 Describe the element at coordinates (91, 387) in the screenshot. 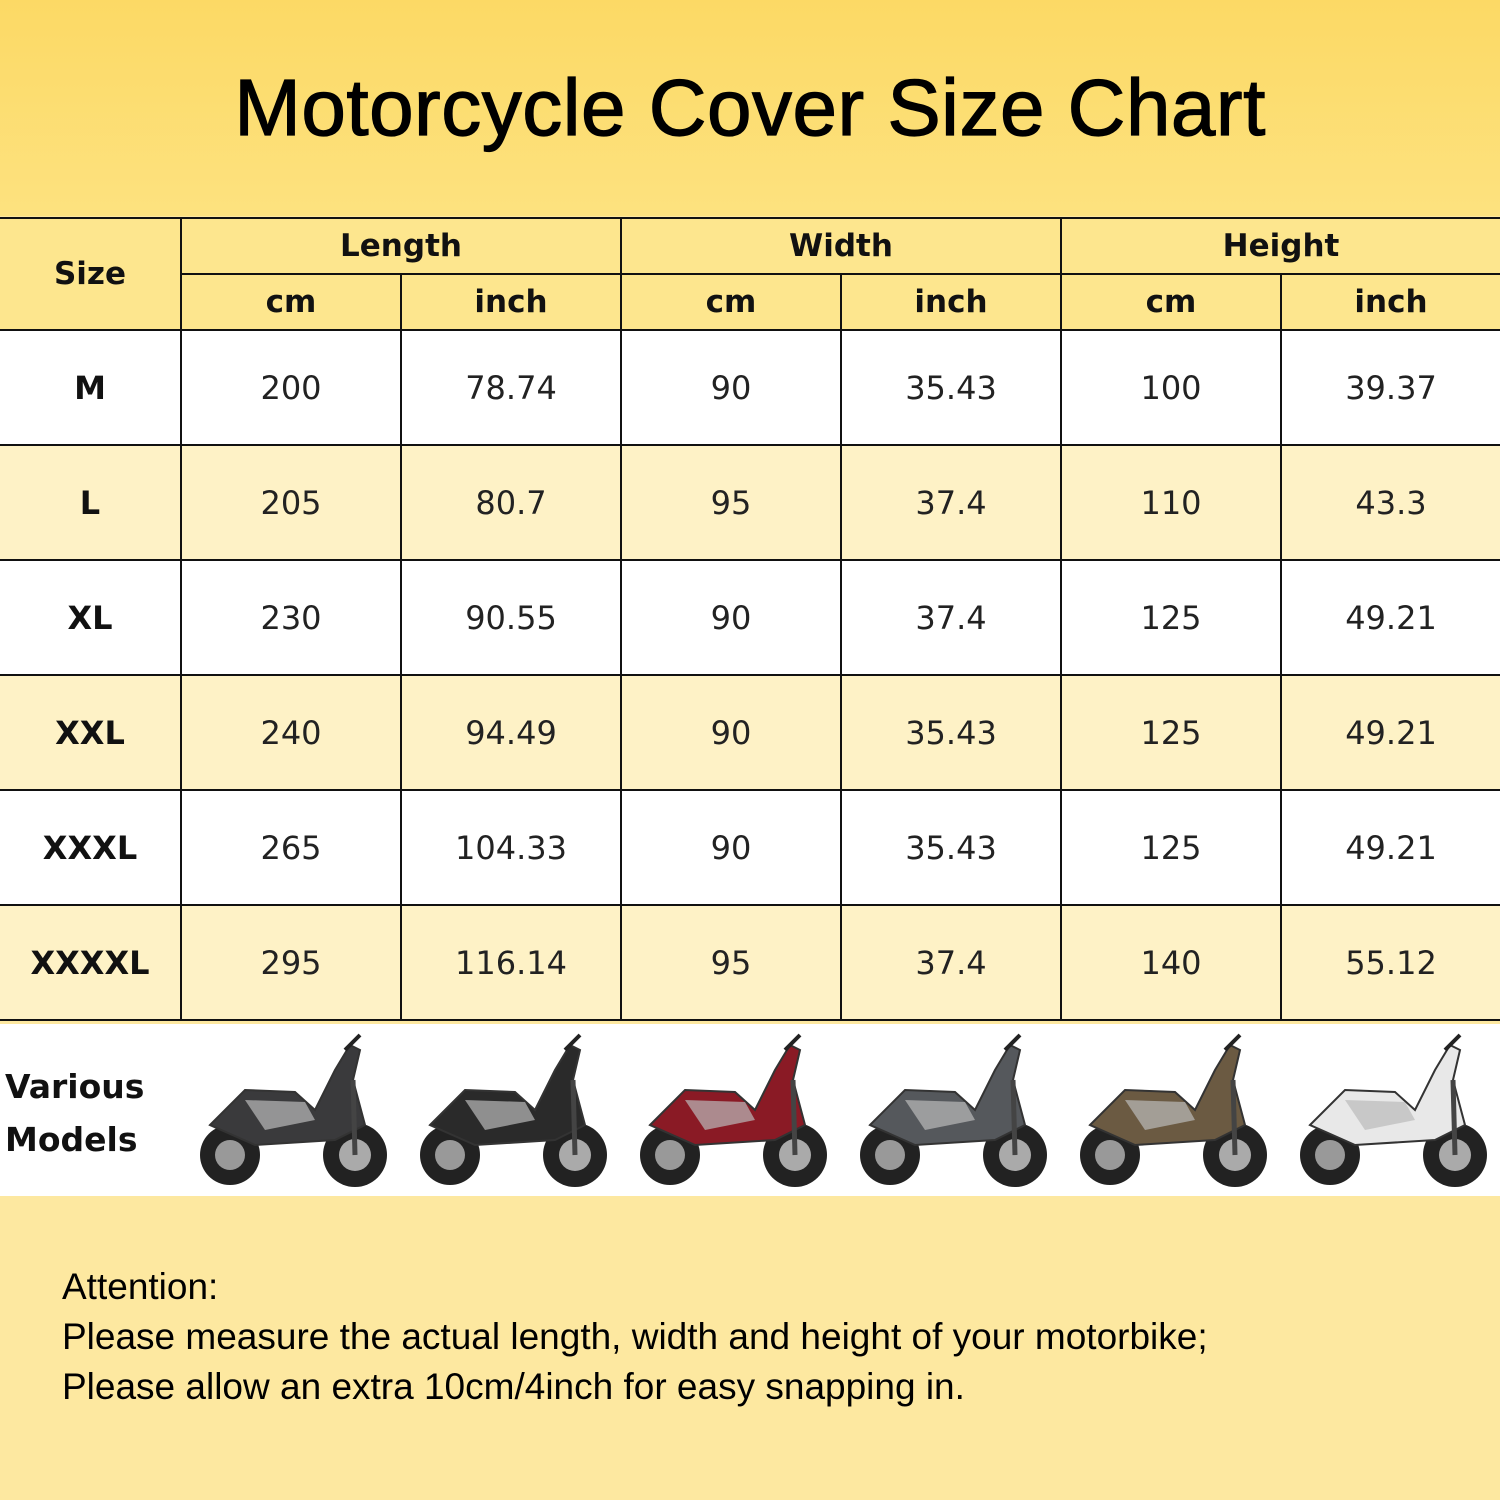

I see `size-cell: M` at that location.